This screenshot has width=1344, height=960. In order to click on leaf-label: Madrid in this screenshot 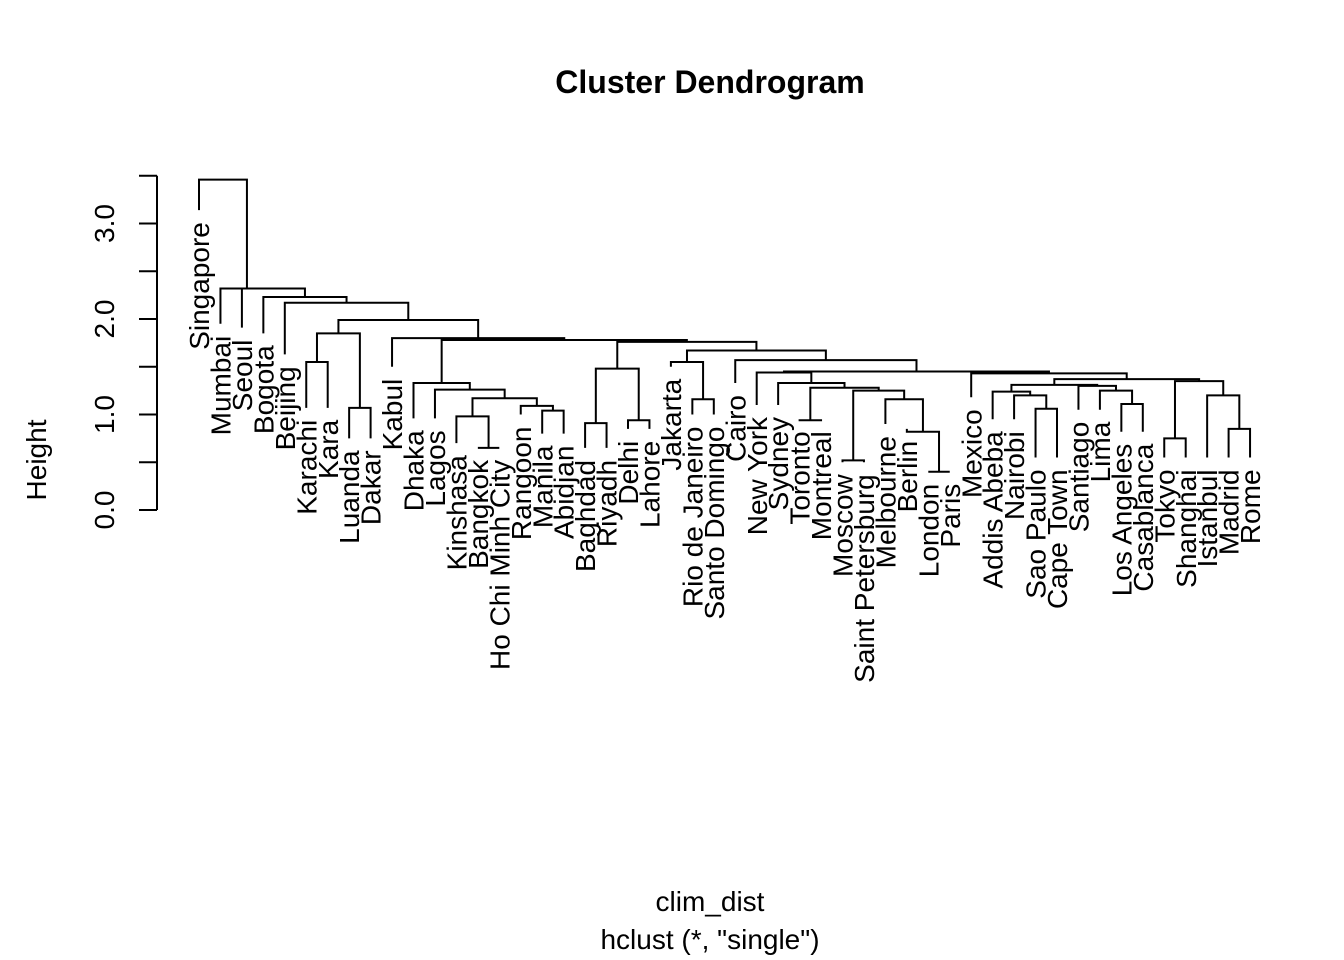, I will do `click(1229, 512)`.